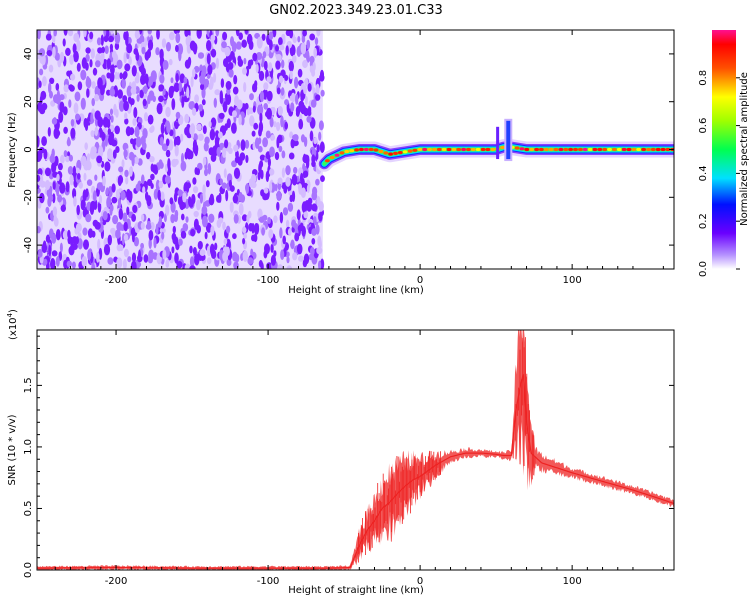 This screenshot has width=750, height=600. What do you see at coordinates (724, 149) in the screenshot?
I see `colorbar-gradient` at bounding box center [724, 149].